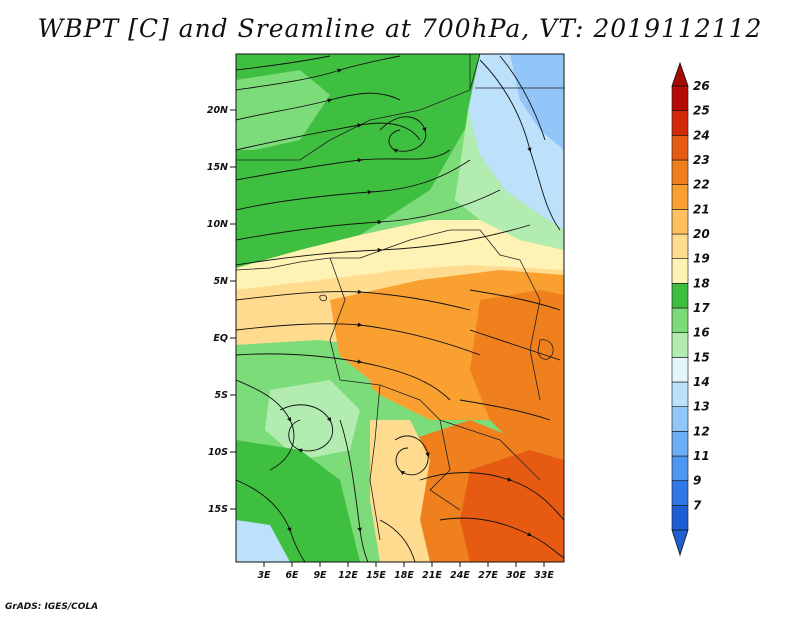 The width and height of the screenshot is (800, 618). What do you see at coordinates (680, 74) in the screenshot?
I see `colorbar-top-arrow` at bounding box center [680, 74].